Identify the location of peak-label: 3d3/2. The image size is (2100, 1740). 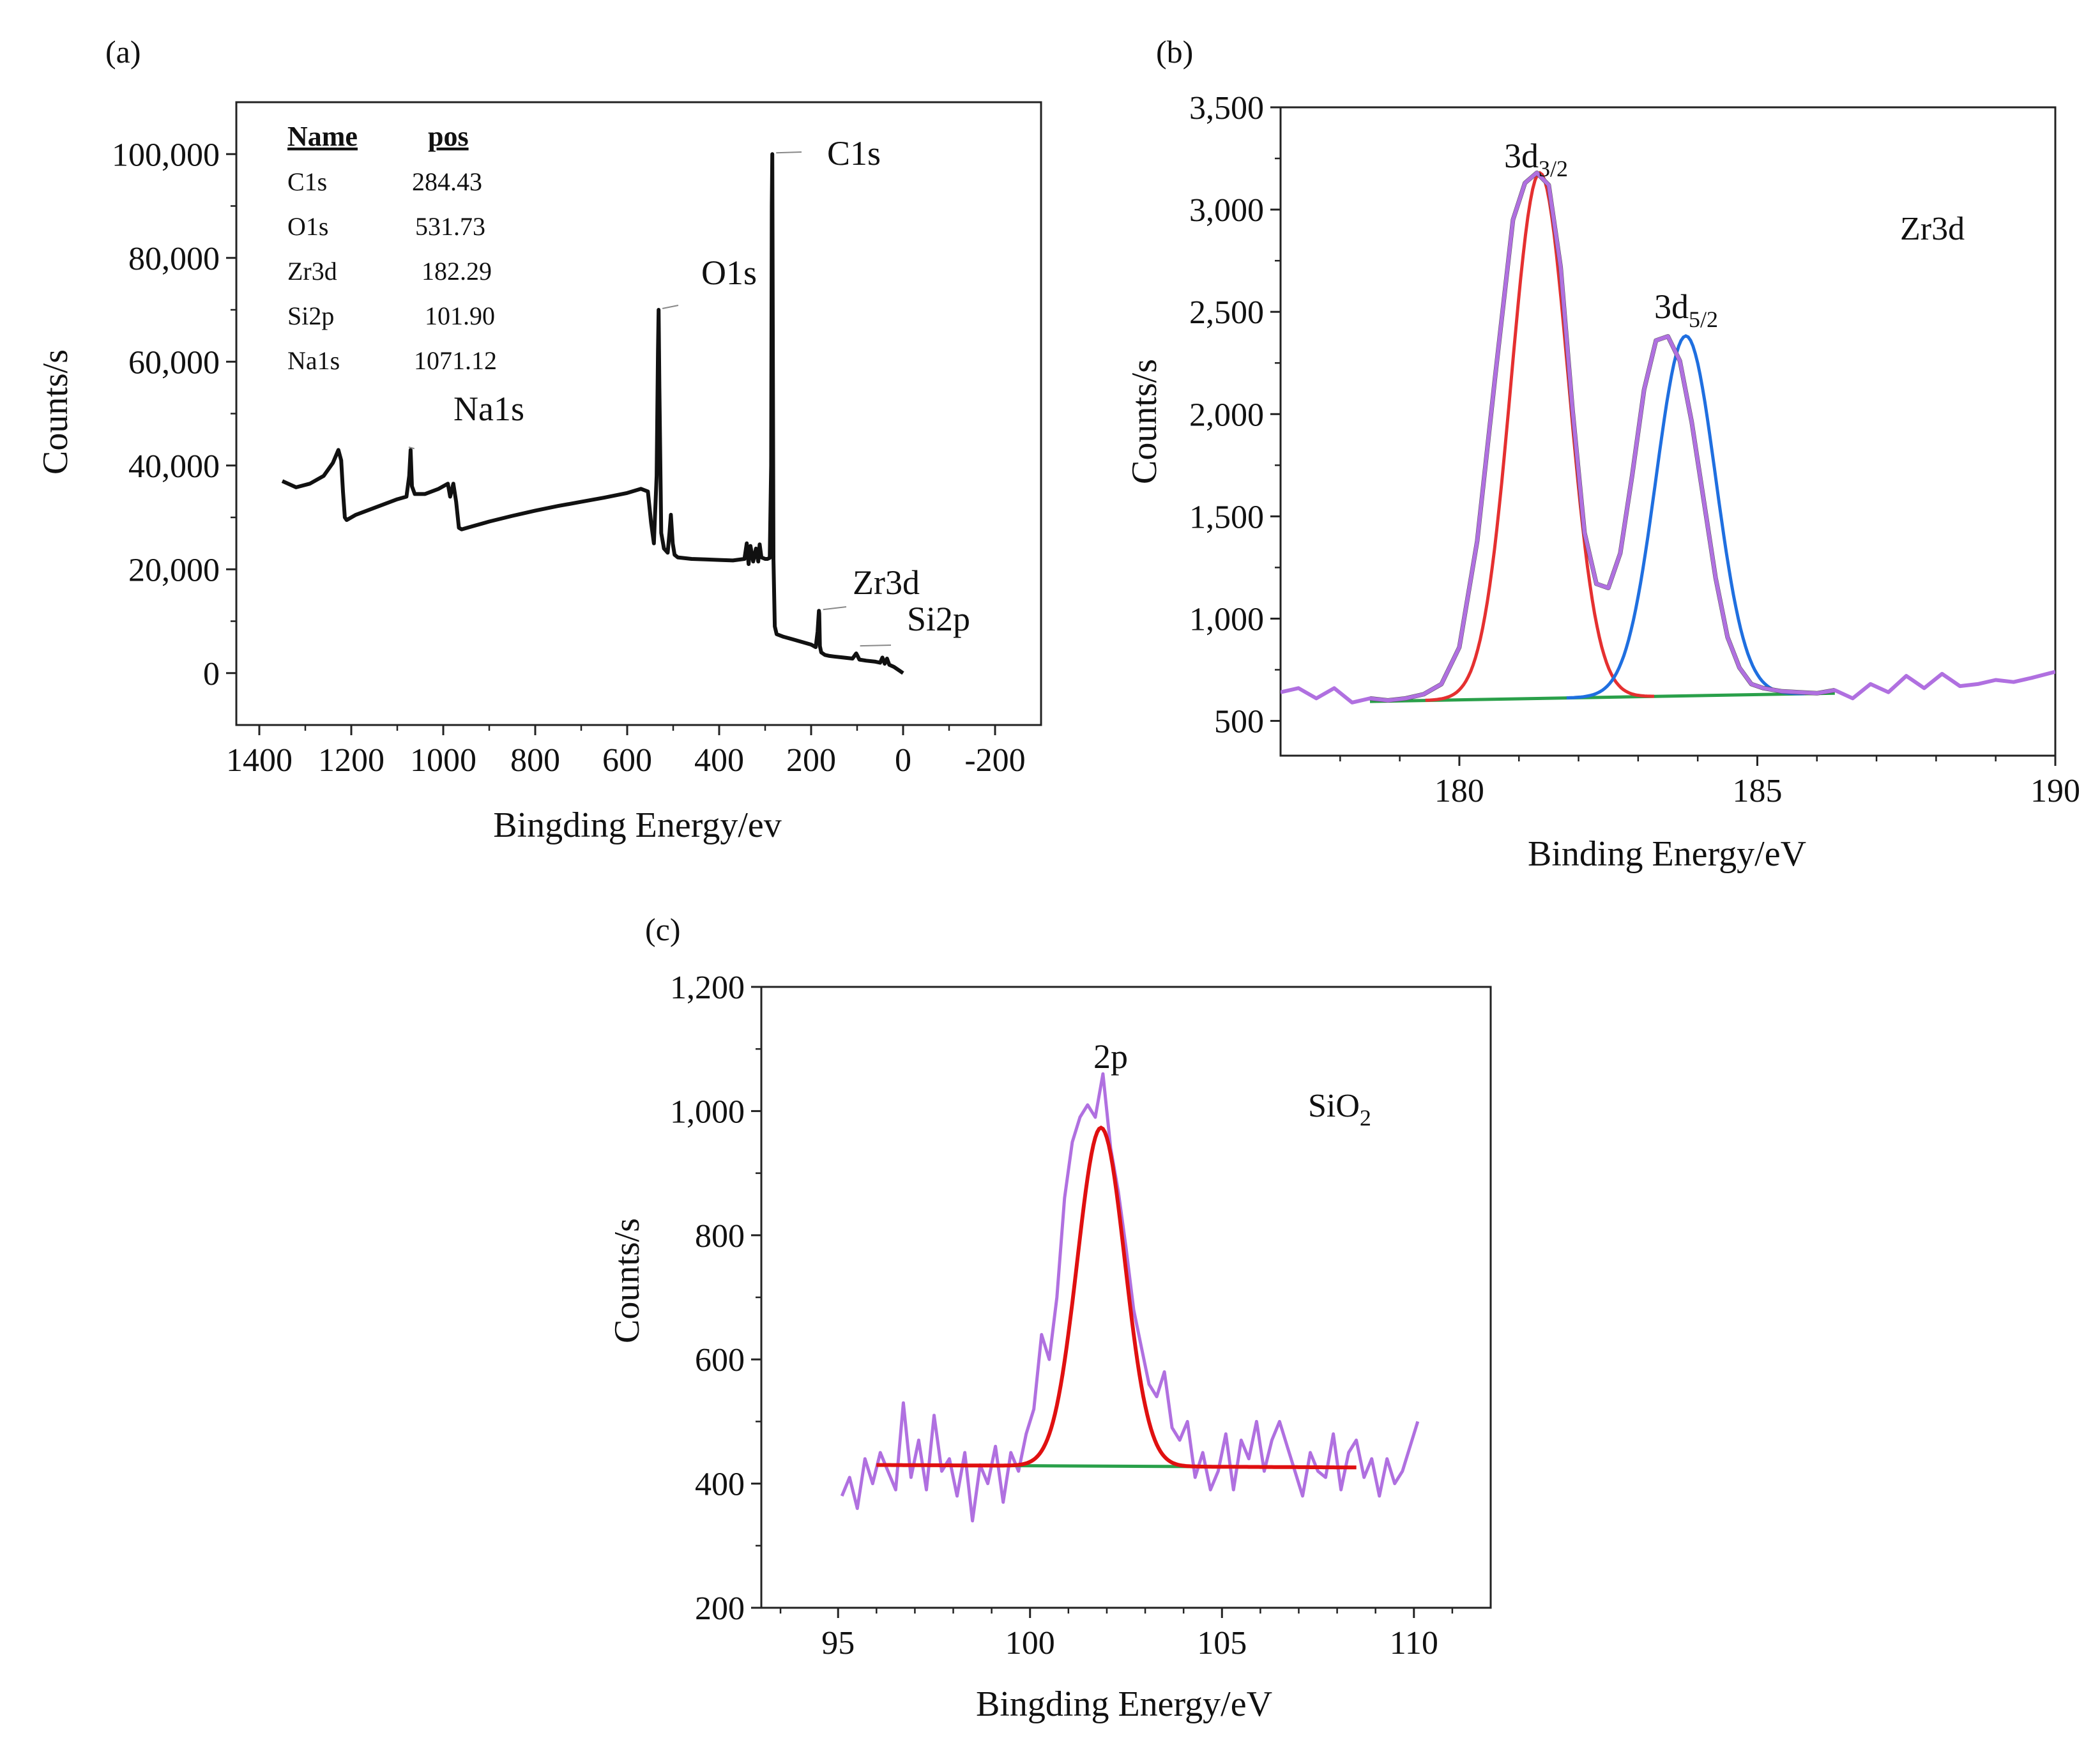
(1536, 159).